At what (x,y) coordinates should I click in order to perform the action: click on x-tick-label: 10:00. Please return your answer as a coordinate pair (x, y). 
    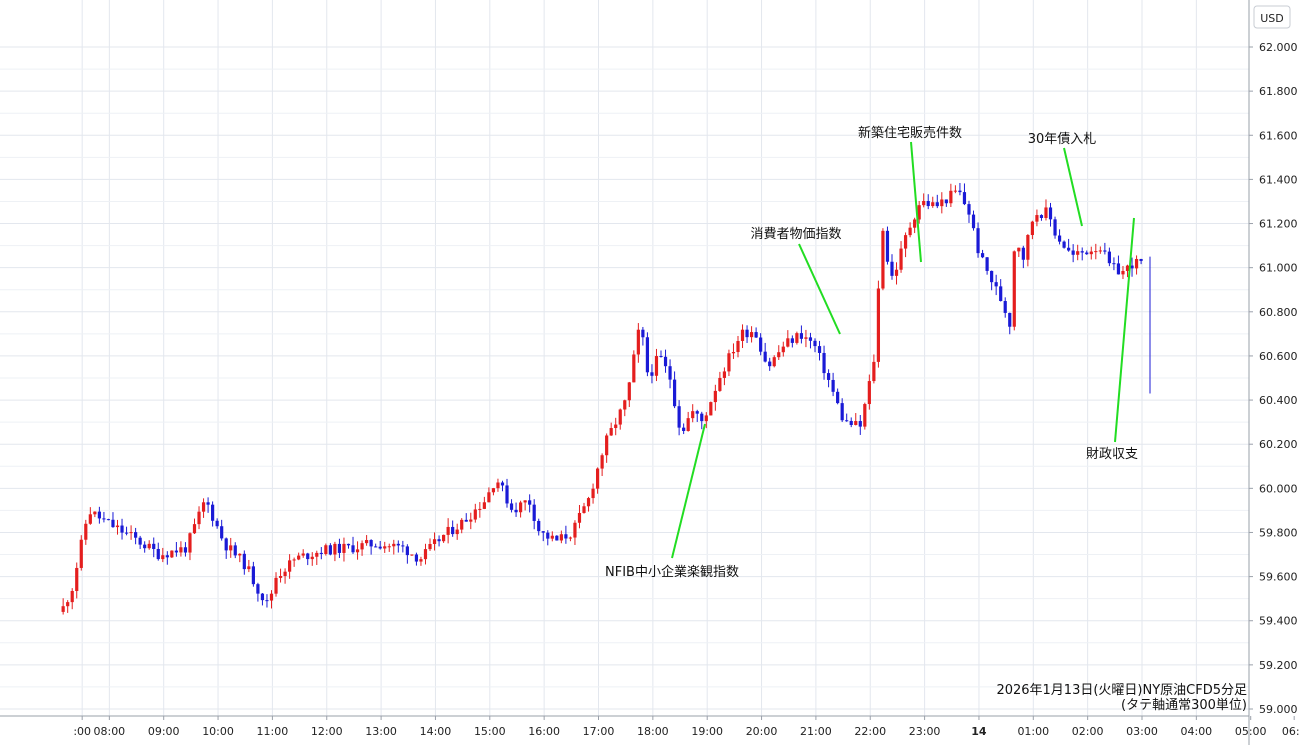
    Looking at the image, I should click on (218, 731).